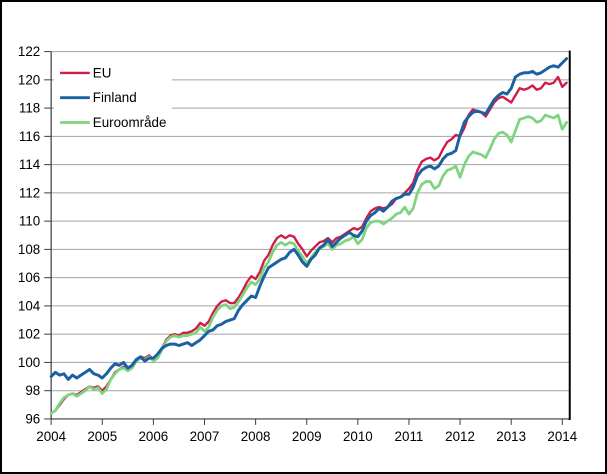  What do you see at coordinates (511, 436) in the screenshot?
I see `x-axis-label-2013: 2013` at bounding box center [511, 436].